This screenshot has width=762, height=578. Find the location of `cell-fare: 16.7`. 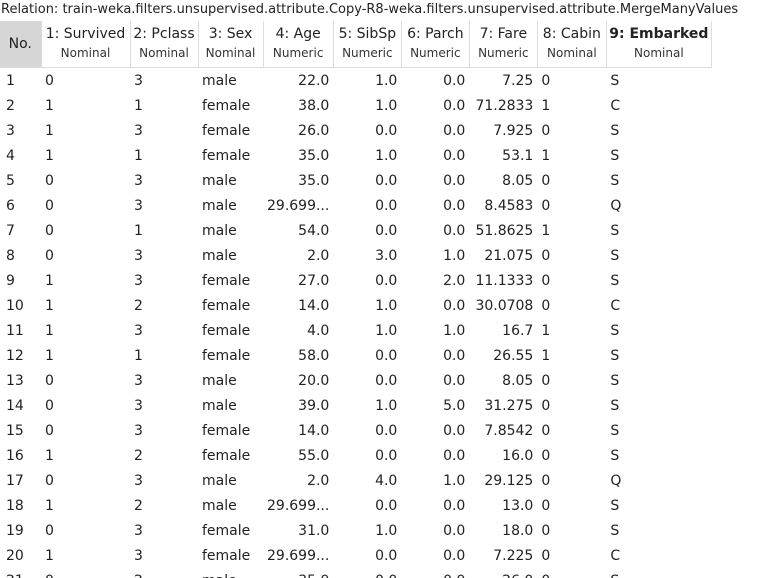

cell-fare: 16.7 is located at coordinates (518, 330).